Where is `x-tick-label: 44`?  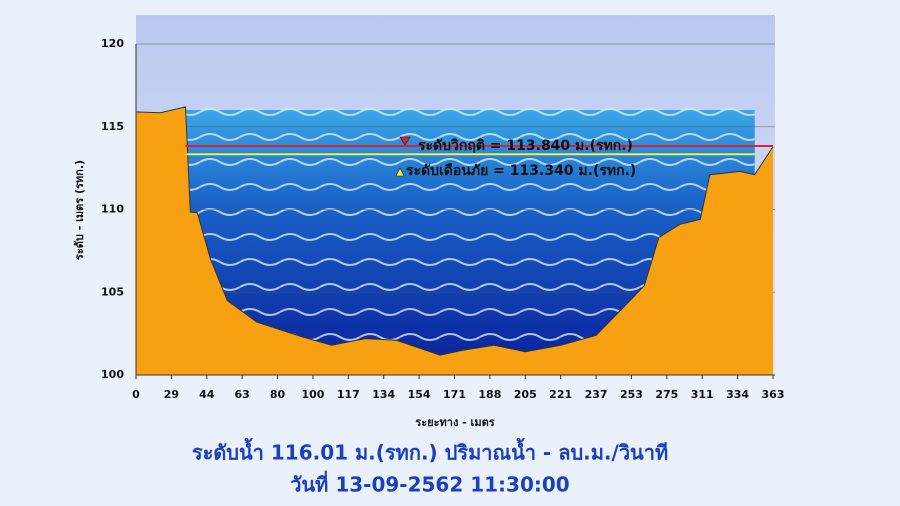 x-tick-label: 44 is located at coordinates (207, 394).